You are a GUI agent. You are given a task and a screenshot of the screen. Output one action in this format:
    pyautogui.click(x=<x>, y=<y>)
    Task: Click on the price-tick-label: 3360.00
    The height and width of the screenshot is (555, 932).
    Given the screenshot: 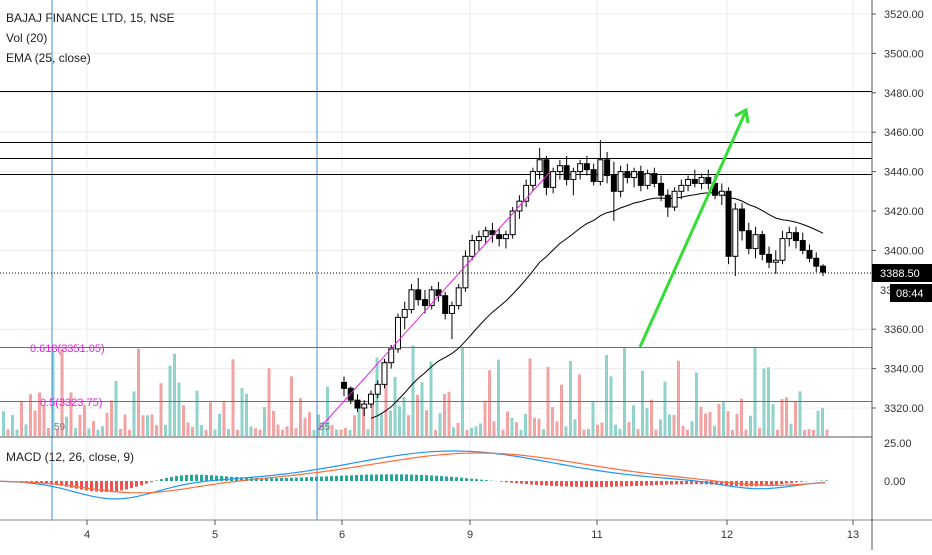 What is the action you would take?
    pyautogui.click(x=904, y=330)
    